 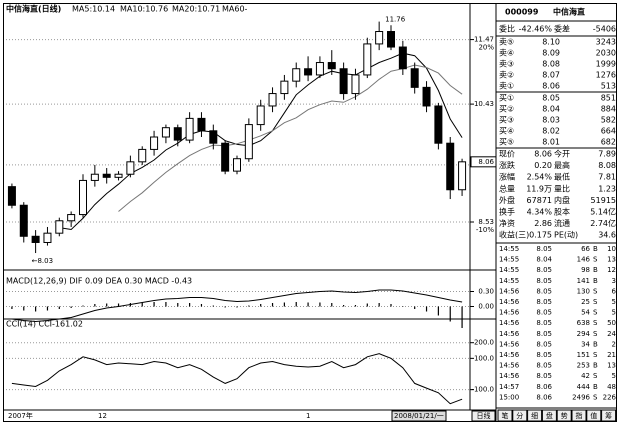 What do you see at coordinates (607, 154) in the screenshot?
I see `field-value: 7.89` at bounding box center [607, 154].